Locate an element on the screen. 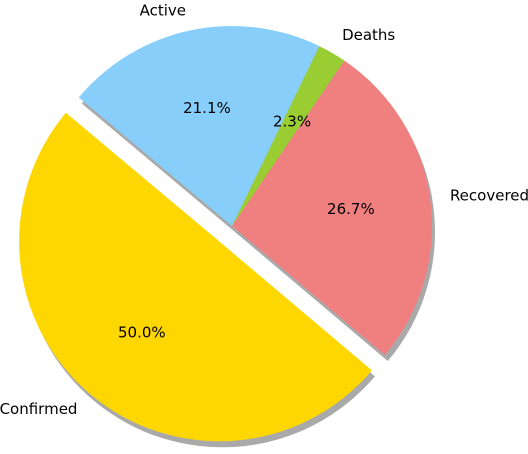 Image resolution: width=528 pixels, height=454 pixels. category-label-recovered: Recovered is located at coordinates (489, 196).